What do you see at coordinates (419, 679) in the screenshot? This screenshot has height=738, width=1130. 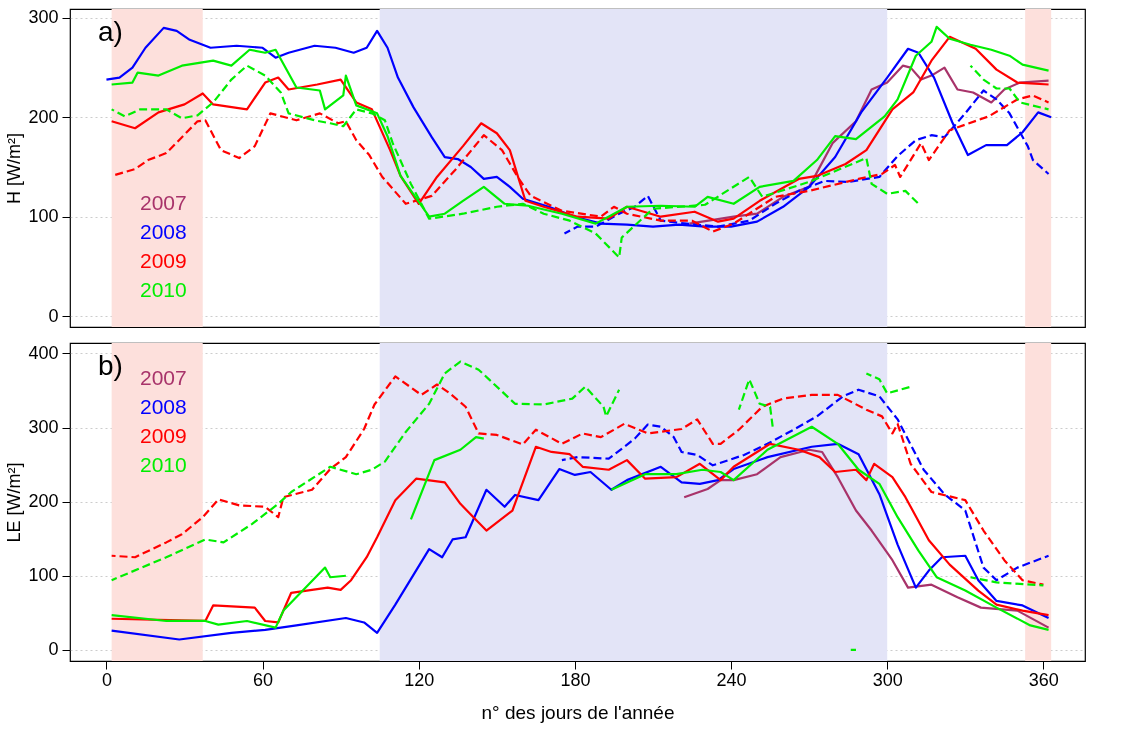 I see `x-tick-label: 120` at bounding box center [419, 679].